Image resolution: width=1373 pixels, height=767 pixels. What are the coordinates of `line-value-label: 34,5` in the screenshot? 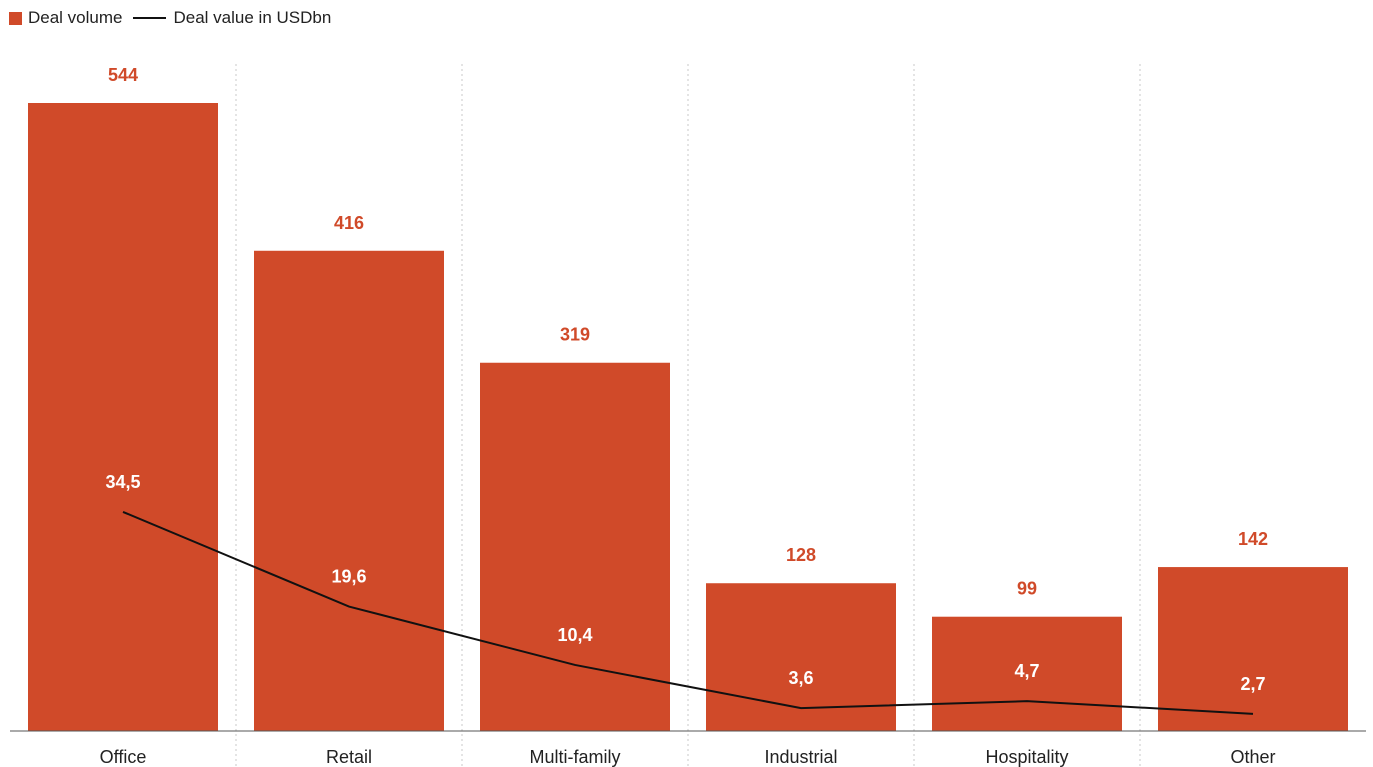 It's located at (122, 482).